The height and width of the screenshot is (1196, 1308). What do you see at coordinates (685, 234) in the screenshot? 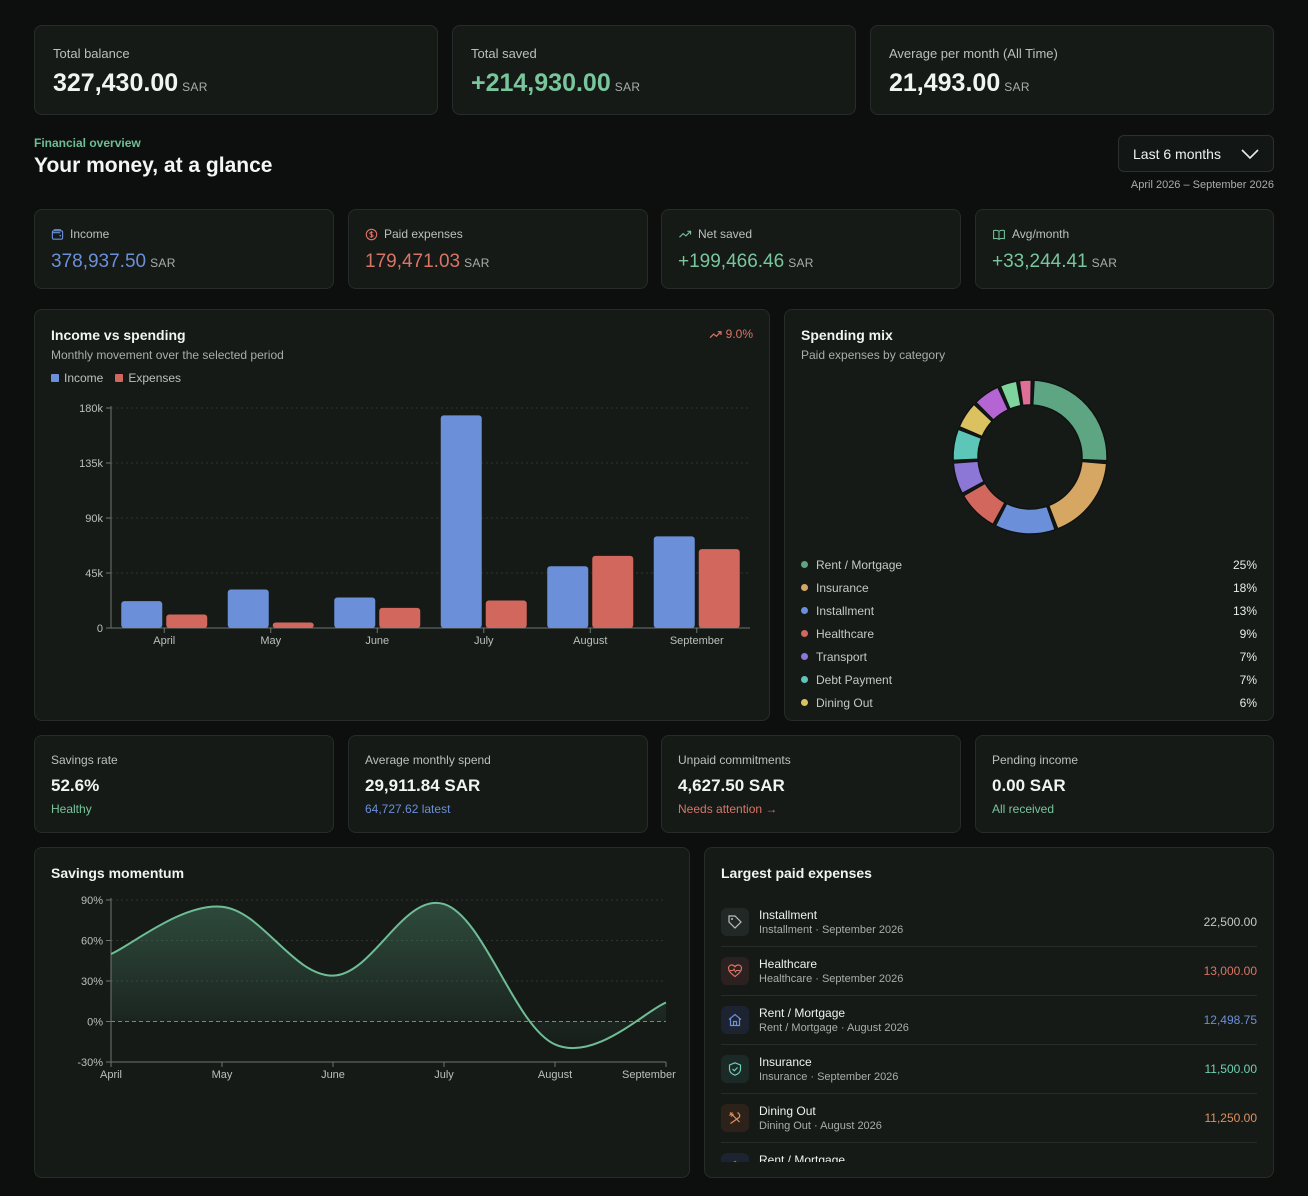
I see `trending-up-icon` at bounding box center [685, 234].